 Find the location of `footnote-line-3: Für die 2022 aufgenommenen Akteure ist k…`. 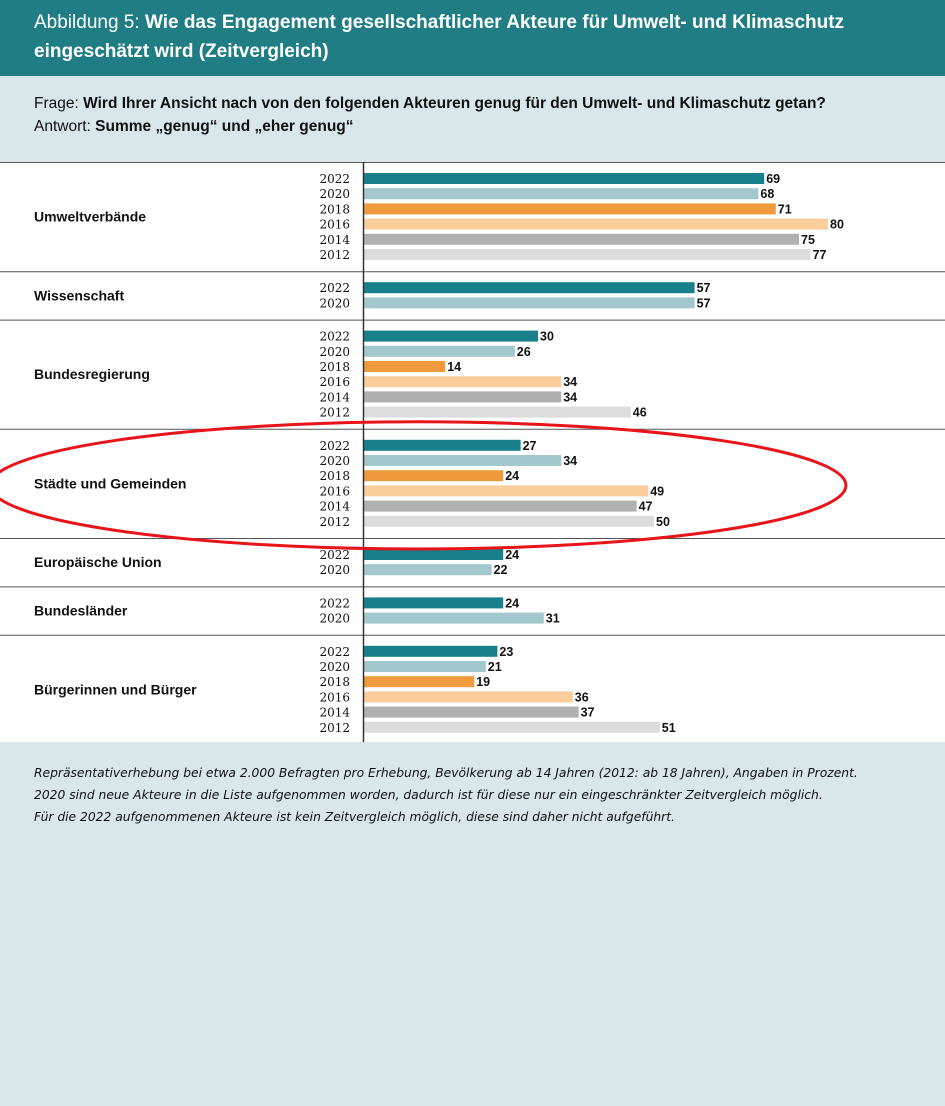

footnote-line-3: Für die 2022 aufgenommenen Akteure ist k… is located at coordinates (354, 817).